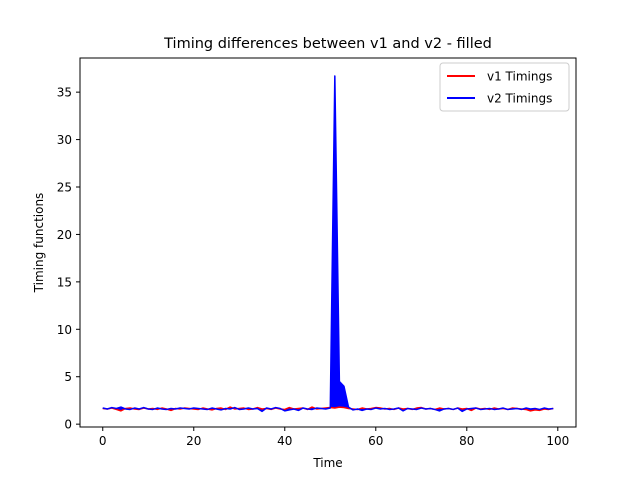 This screenshot has height=480, width=640. What do you see at coordinates (519, 77) in the screenshot?
I see `legend-label: v1 Timings` at bounding box center [519, 77].